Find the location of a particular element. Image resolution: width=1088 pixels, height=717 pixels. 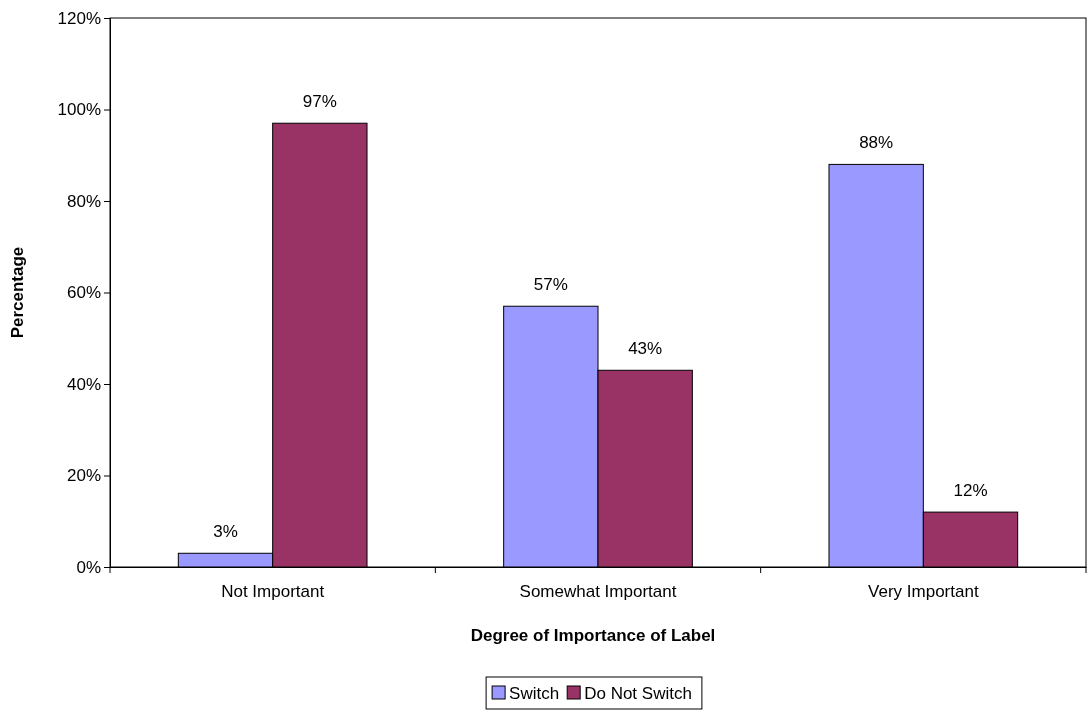

legend-label: Do Not Switch is located at coordinates (638, 693).